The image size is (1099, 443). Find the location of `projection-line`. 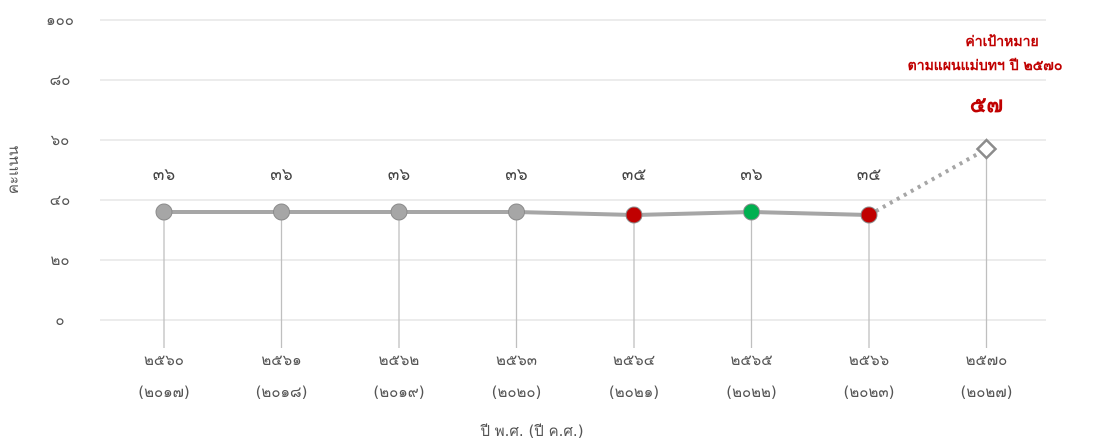

projection-line is located at coordinates (928, 182).